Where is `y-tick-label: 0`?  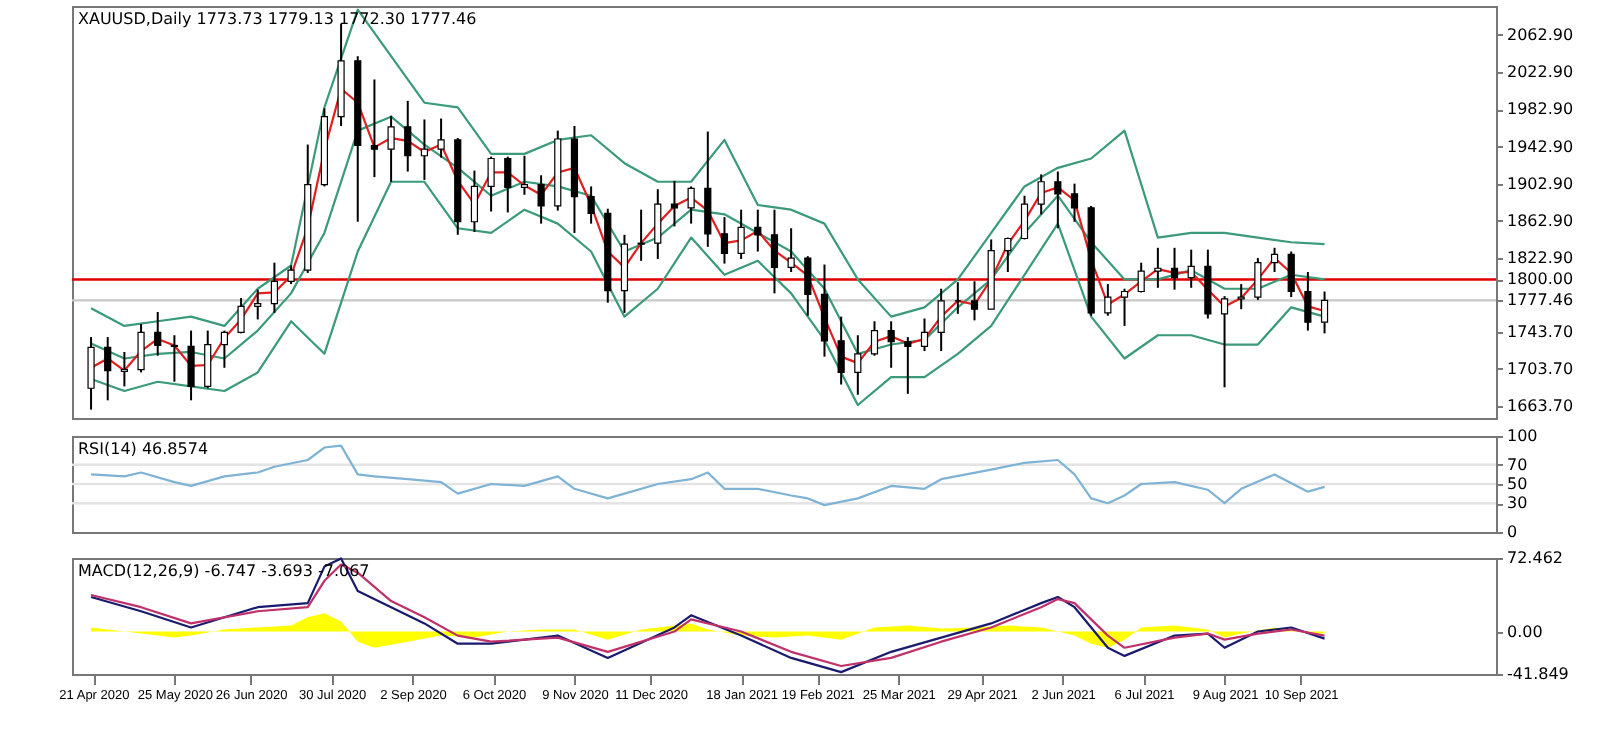
y-tick-label: 0 is located at coordinates (1512, 532).